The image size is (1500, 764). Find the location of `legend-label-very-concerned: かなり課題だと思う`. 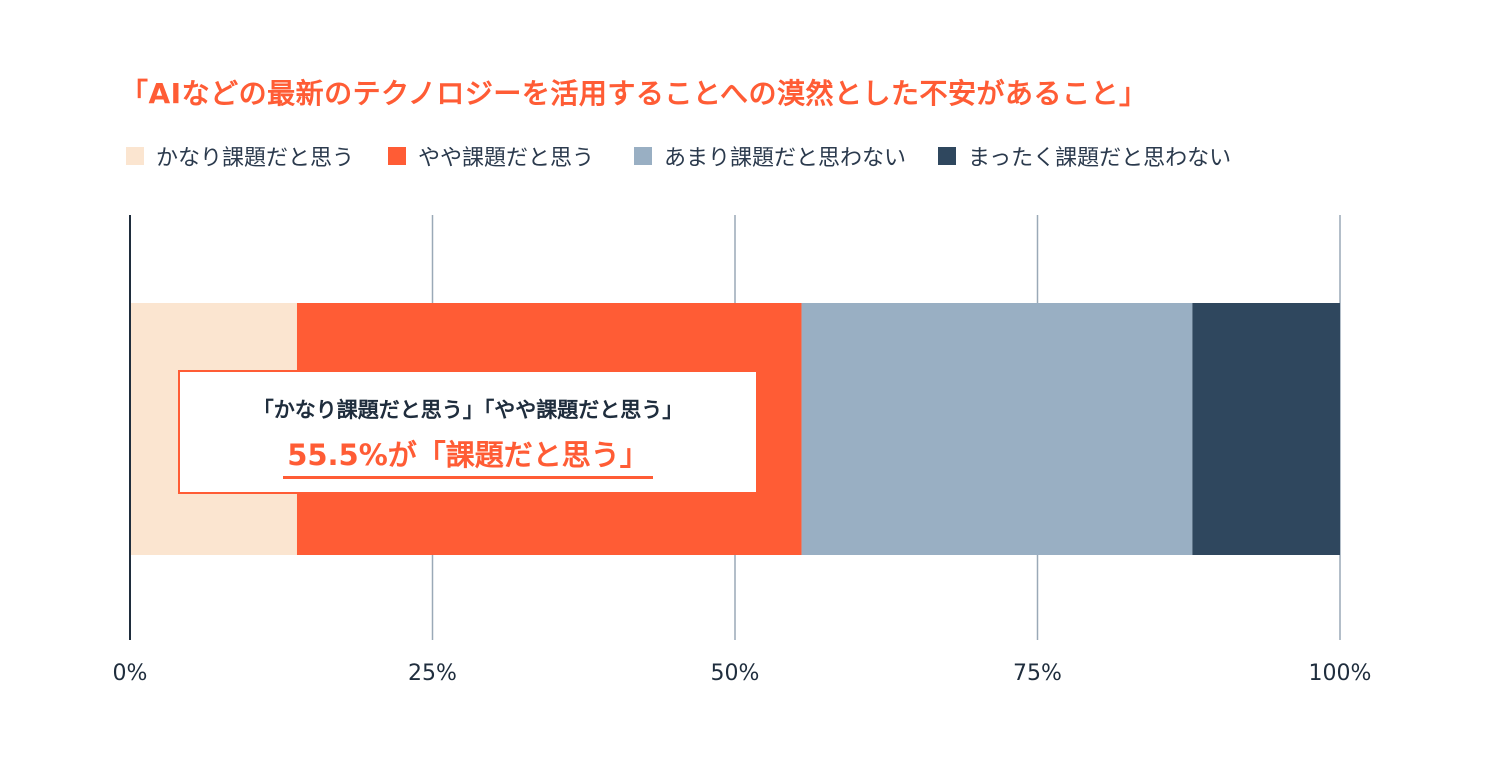

legend-label-very-concerned: かなり課題だと思う is located at coordinates (255, 158).